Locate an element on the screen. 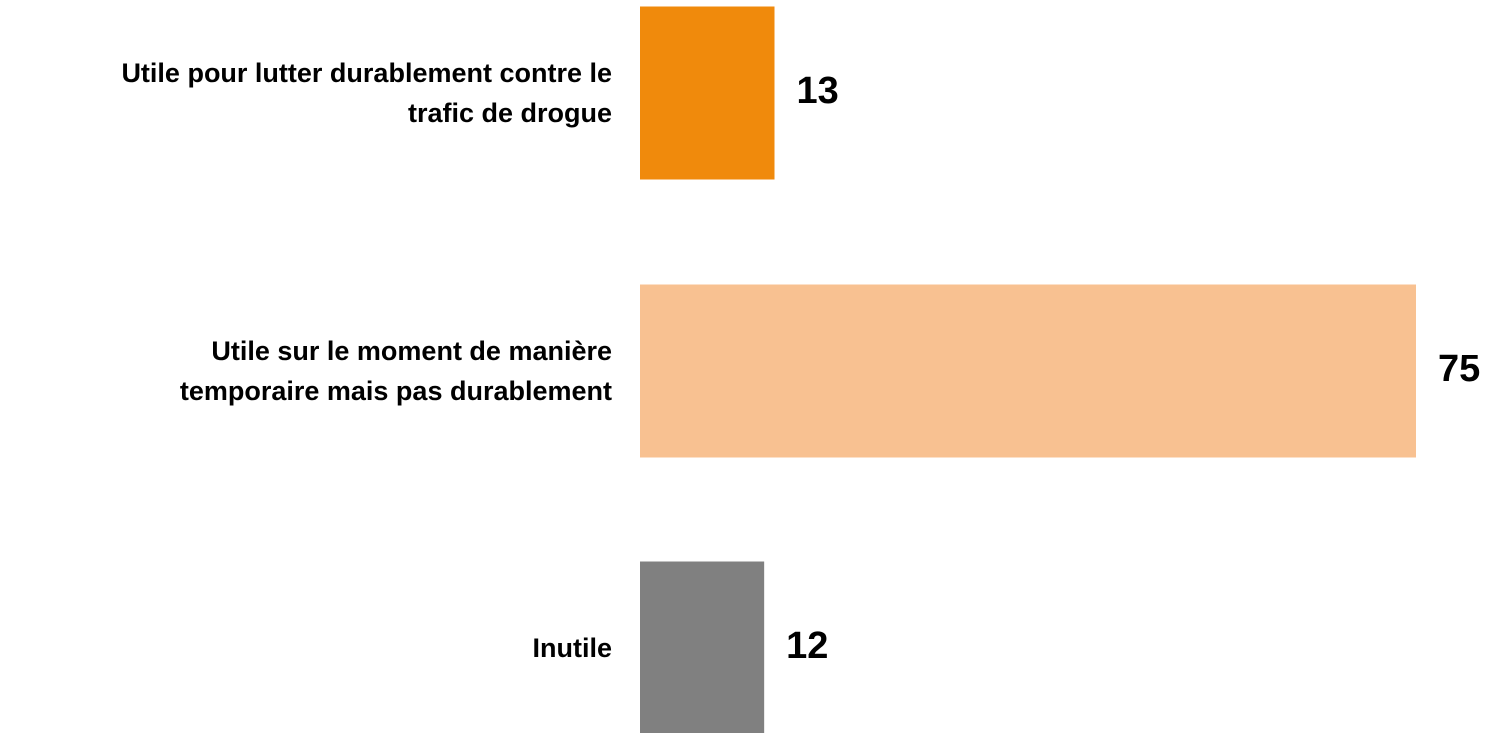 The width and height of the screenshot is (1494, 733). value-label: 12 is located at coordinates (807, 646).